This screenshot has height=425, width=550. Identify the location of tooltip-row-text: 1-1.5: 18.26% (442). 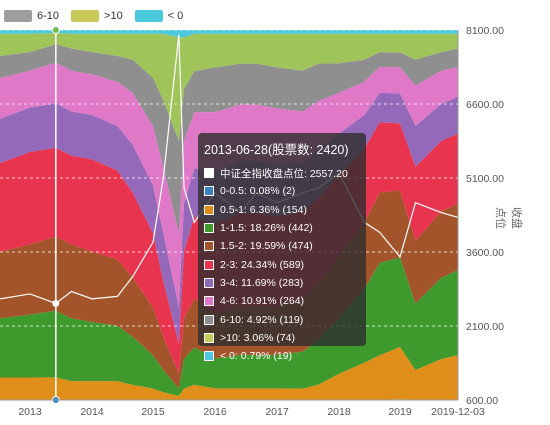
(266, 228).